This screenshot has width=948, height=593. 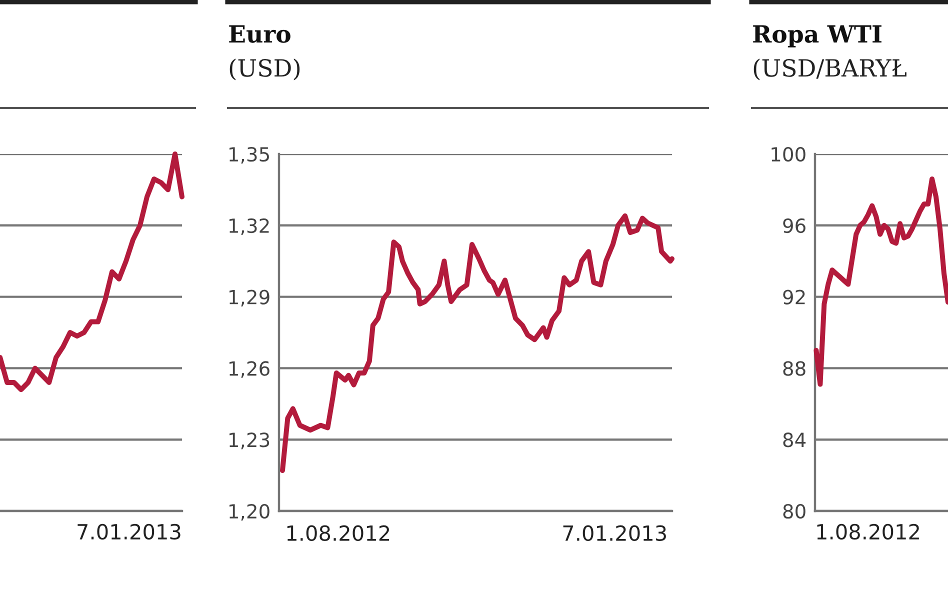 What do you see at coordinates (250, 512) in the screenshot?
I see `y-tick-label: 1,20` at bounding box center [250, 512].